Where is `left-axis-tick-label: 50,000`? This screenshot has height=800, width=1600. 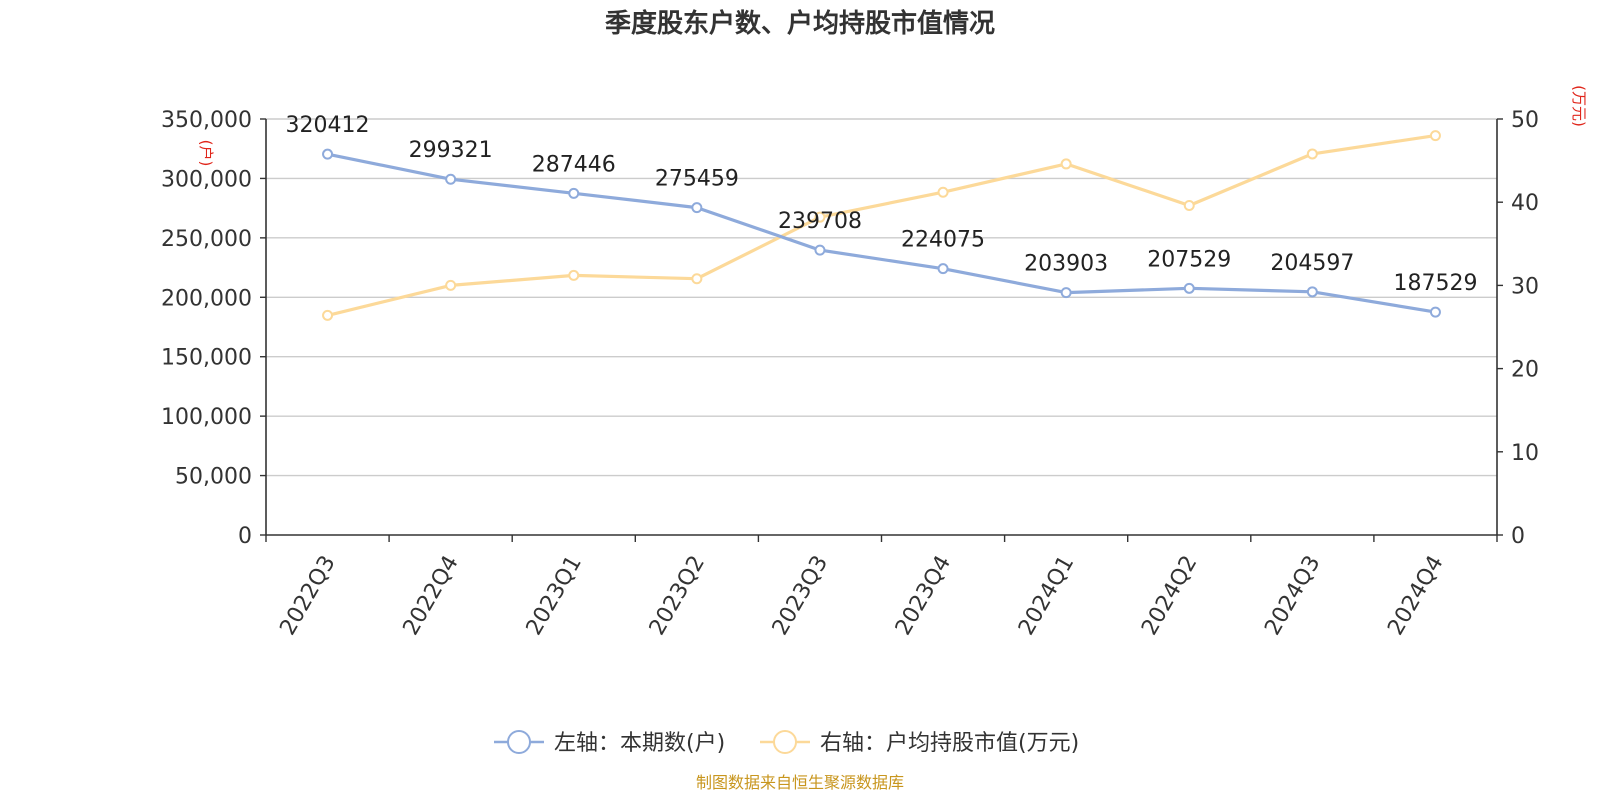
left-axis-tick-label: 50,000 is located at coordinates (213, 477).